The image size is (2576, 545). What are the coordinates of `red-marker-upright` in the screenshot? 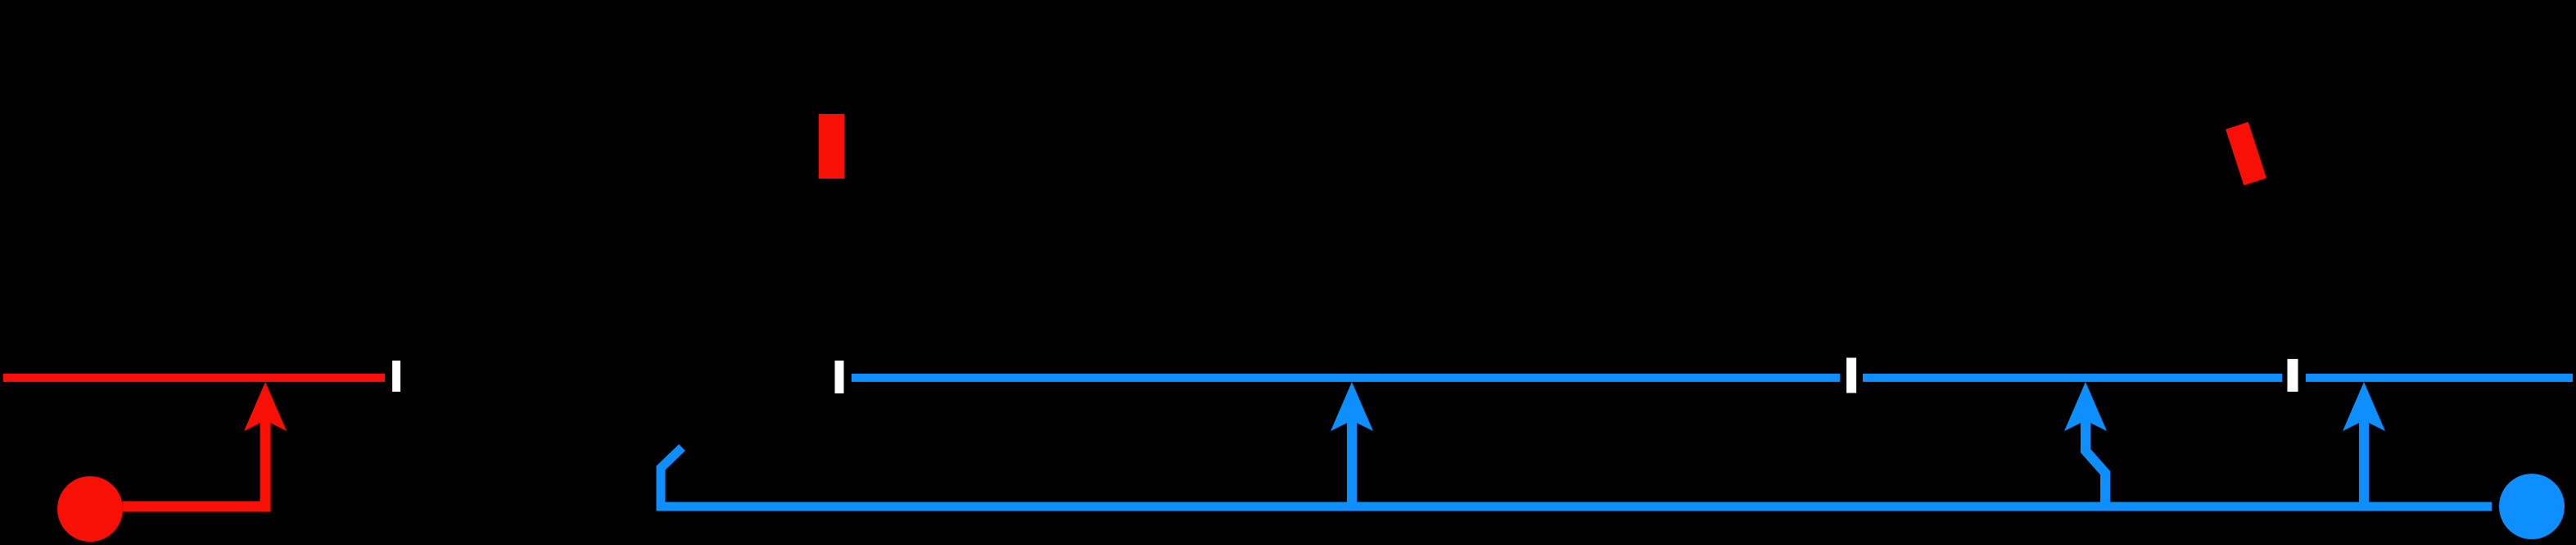 It's located at (831, 146).